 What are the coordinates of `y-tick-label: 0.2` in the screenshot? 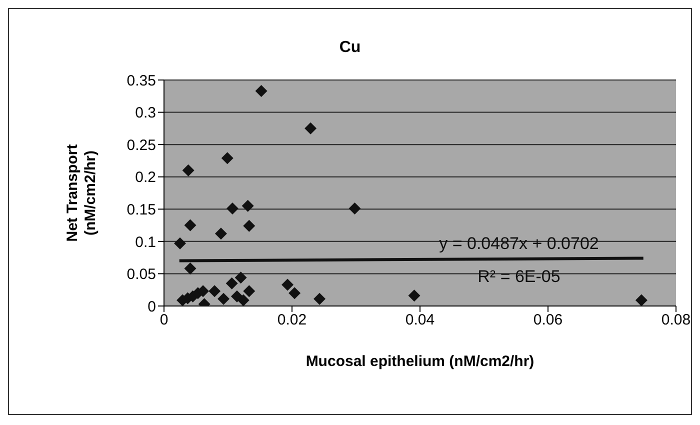 It's located at (145, 177).